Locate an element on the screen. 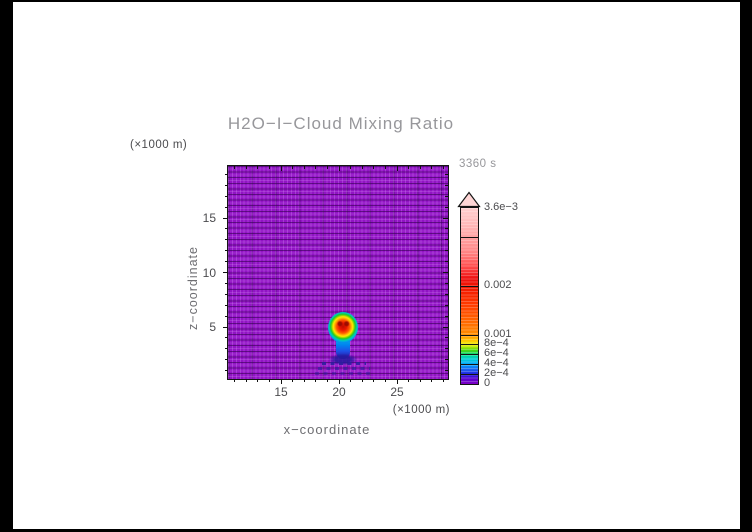 The width and height of the screenshot is (752, 532). colorbar-tick-label: 2e−4 is located at coordinates (496, 372).